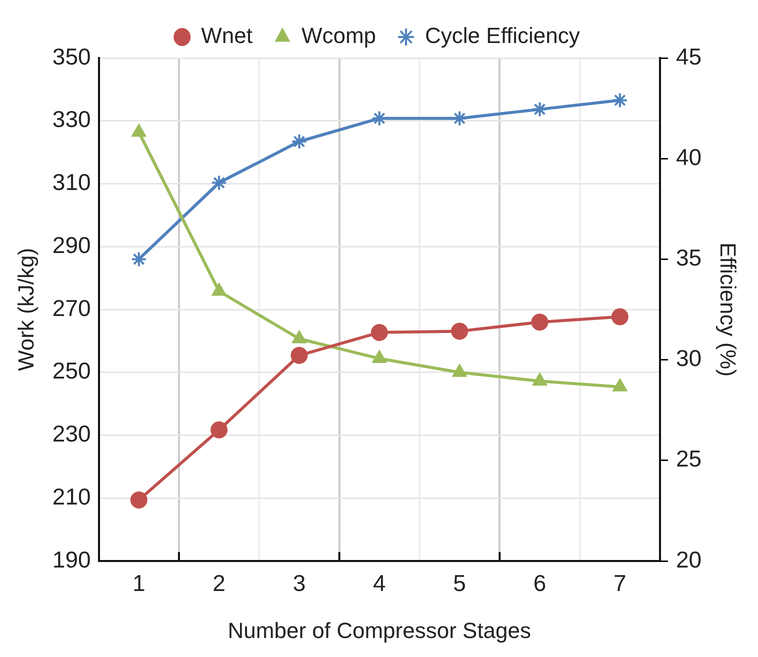  Describe the element at coordinates (71, 245) in the screenshot. I see `y-tick-label: 290` at that location.